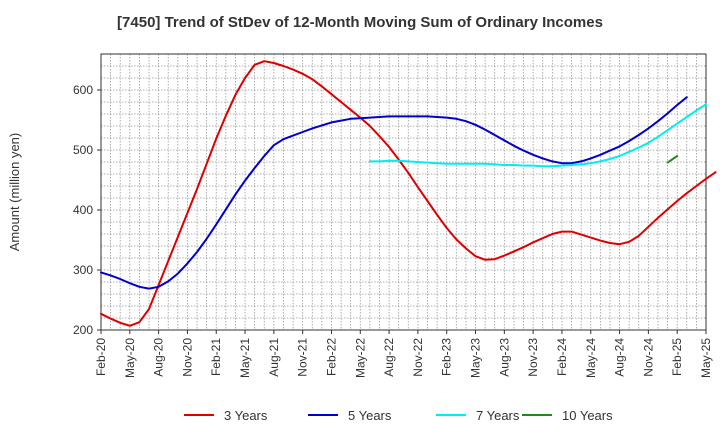 The height and width of the screenshot is (440, 720). What do you see at coordinates (370, 415) in the screenshot?
I see `legend-label-5-years: 5 Years` at bounding box center [370, 415].